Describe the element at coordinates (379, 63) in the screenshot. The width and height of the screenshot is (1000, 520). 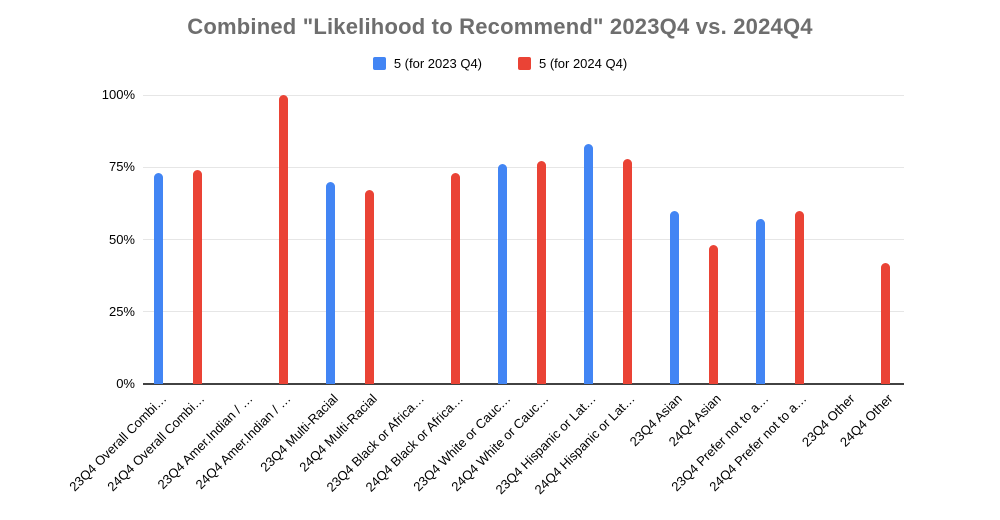
I see `legend-swatch-blue-icon` at that location.